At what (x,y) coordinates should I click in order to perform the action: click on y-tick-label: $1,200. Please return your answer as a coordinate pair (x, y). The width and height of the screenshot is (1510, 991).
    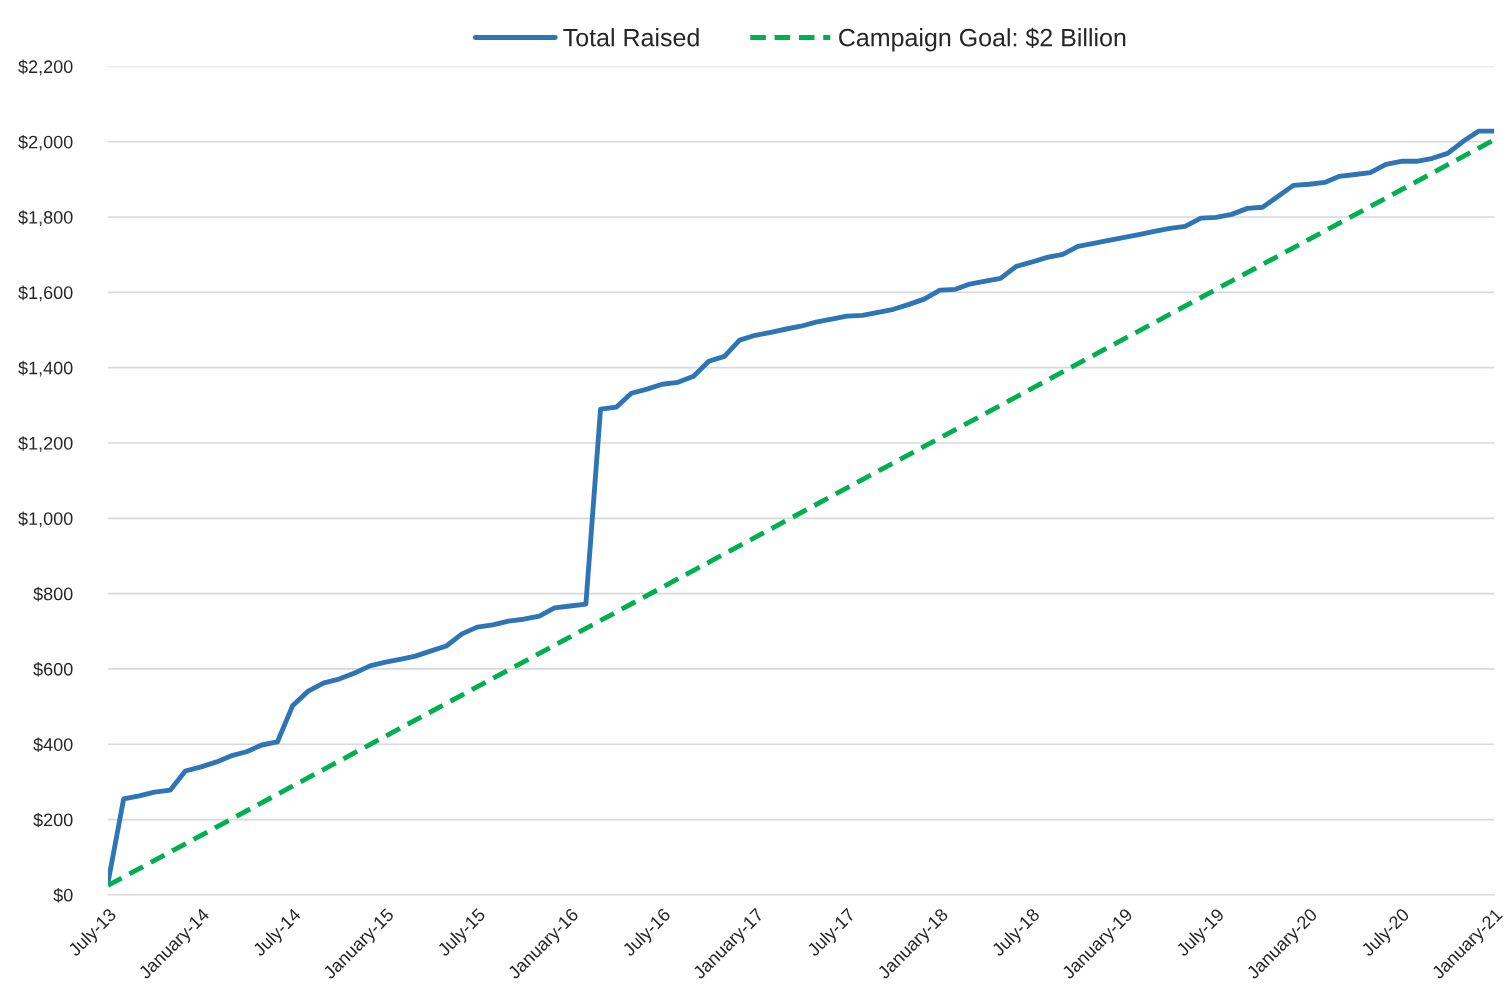
    Looking at the image, I should click on (45, 444).